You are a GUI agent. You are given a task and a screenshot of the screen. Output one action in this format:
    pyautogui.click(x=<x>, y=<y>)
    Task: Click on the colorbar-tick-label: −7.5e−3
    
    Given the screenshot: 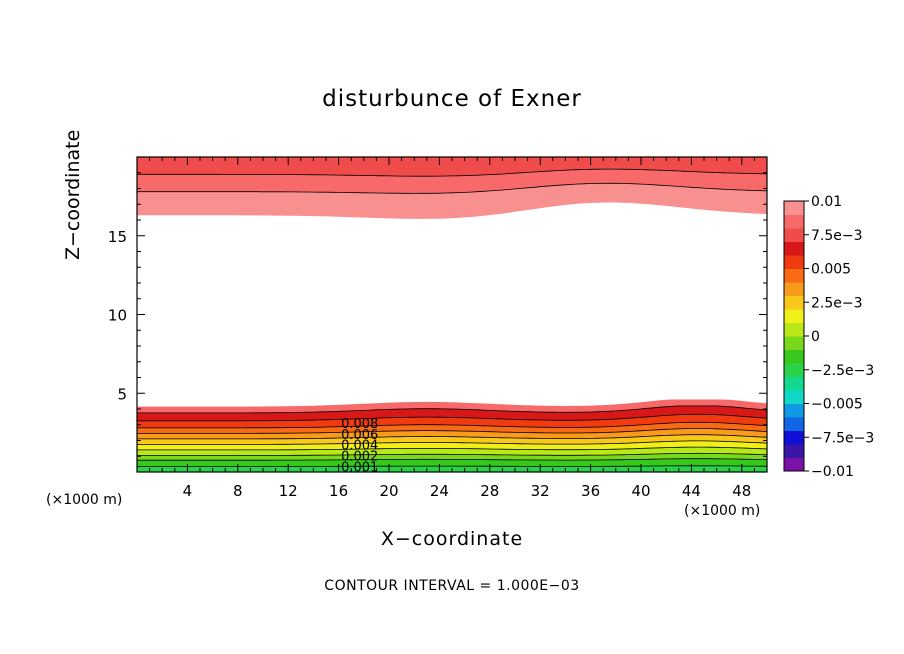 What is the action you would take?
    pyautogui.click(x=842, y=438)
    